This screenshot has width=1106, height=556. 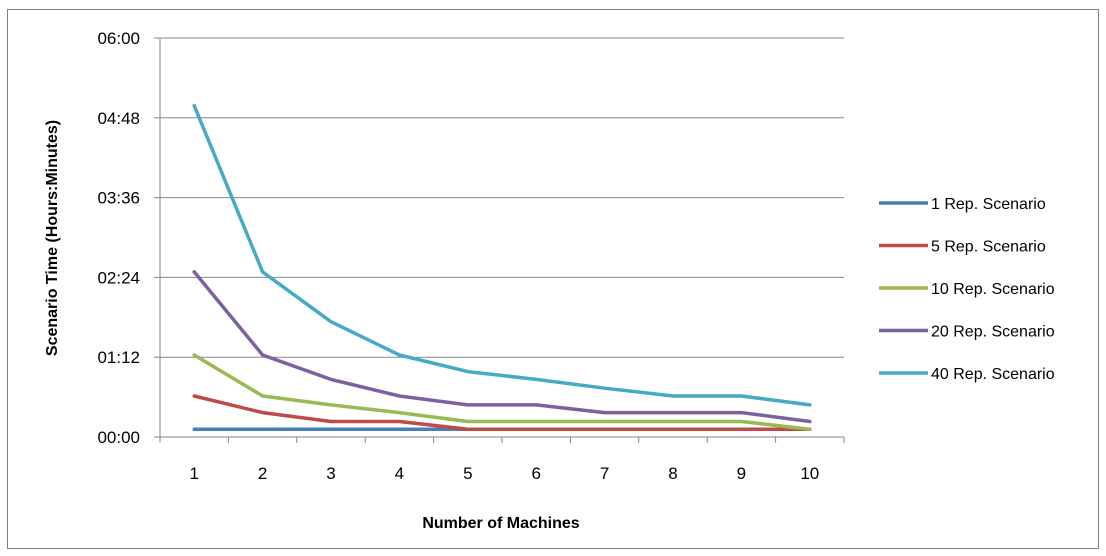 I want to click on x-tick-label: 2, so click(x=262, y=473).